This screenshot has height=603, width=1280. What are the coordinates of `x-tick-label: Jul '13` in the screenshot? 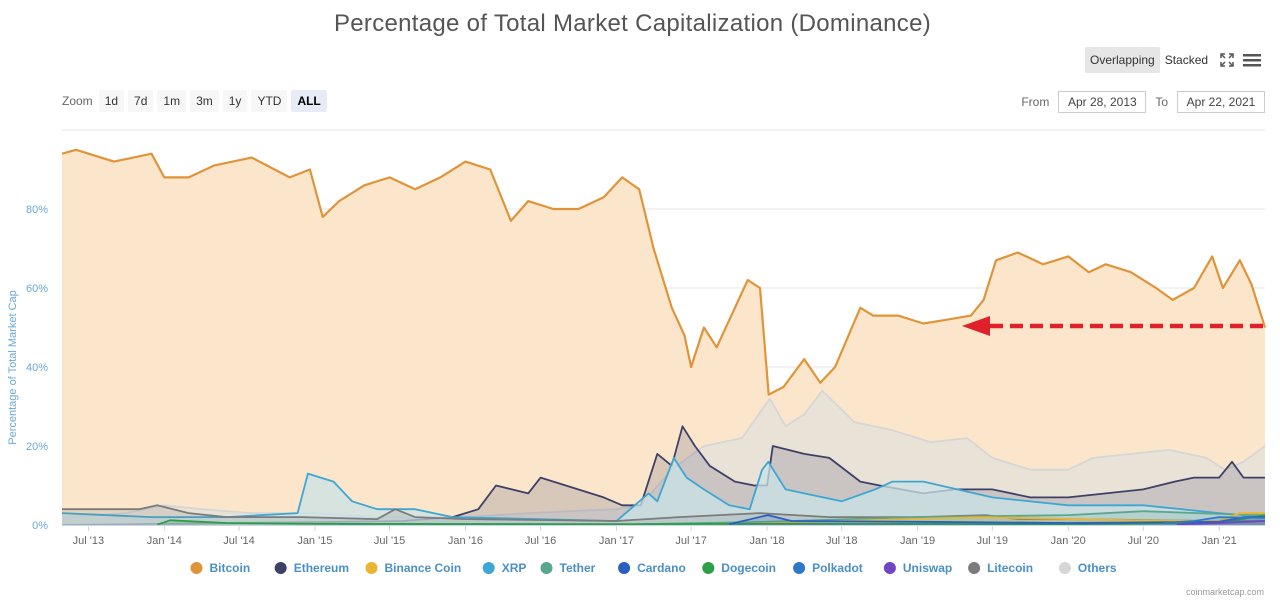 It's located at (88, 541).